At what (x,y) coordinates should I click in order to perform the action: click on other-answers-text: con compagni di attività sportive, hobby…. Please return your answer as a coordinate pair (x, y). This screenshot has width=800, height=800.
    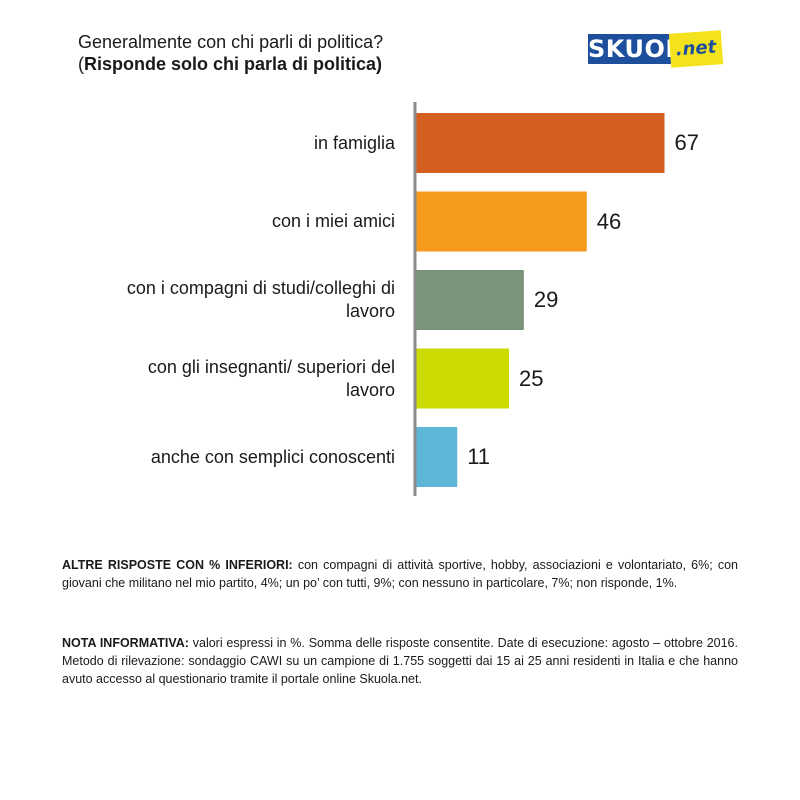
    Looking at the image, I should click on (400, 574).